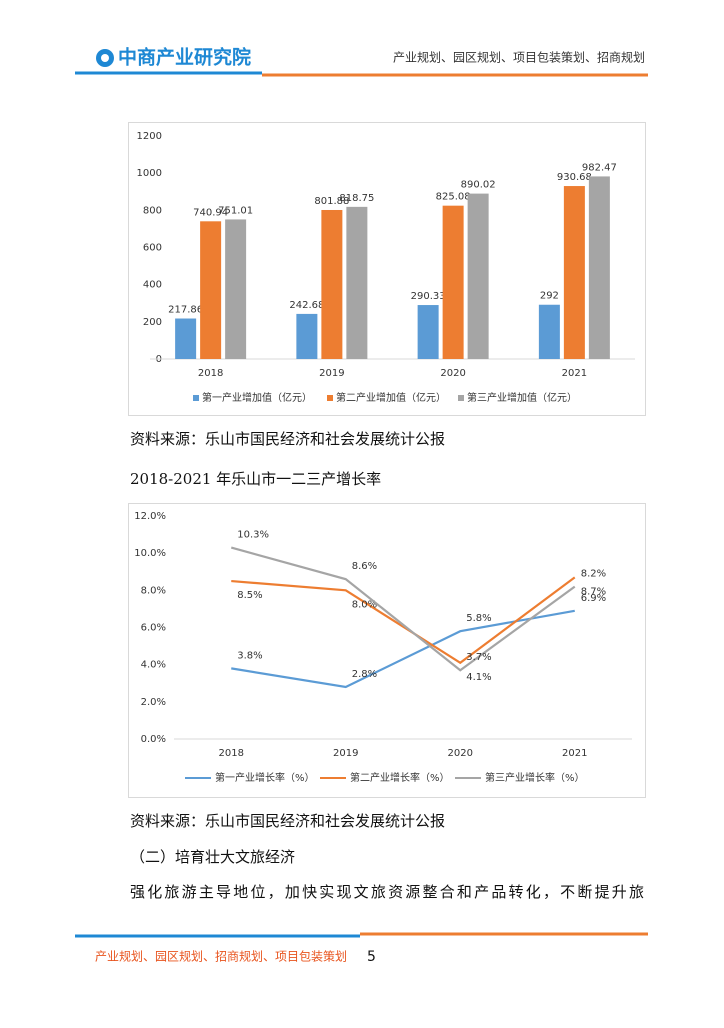 The image size is (724, 1028). Describe the element at coordinates (356, 198) in the screenshot. I see `data-label: 818.75` at that location.